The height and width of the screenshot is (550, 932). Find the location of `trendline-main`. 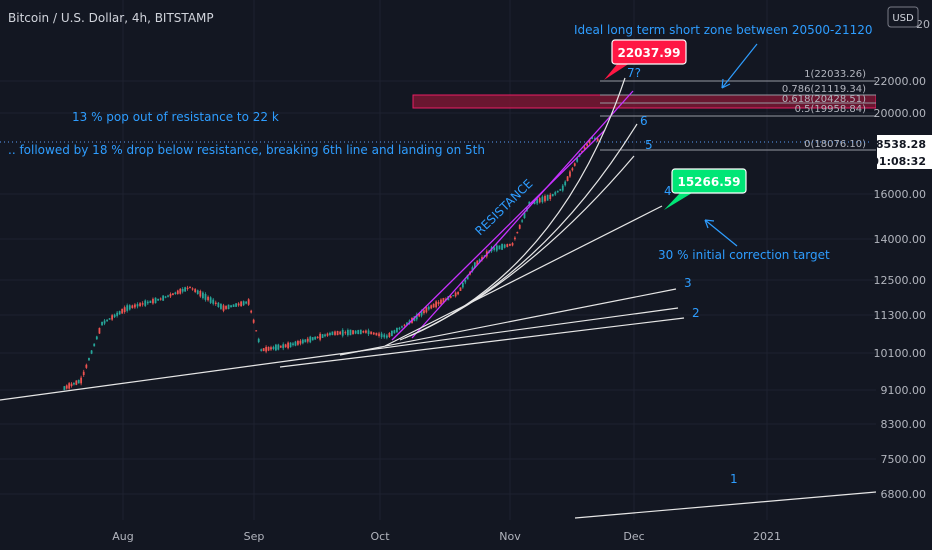

trendline-main is located at coordinates (339, 354).